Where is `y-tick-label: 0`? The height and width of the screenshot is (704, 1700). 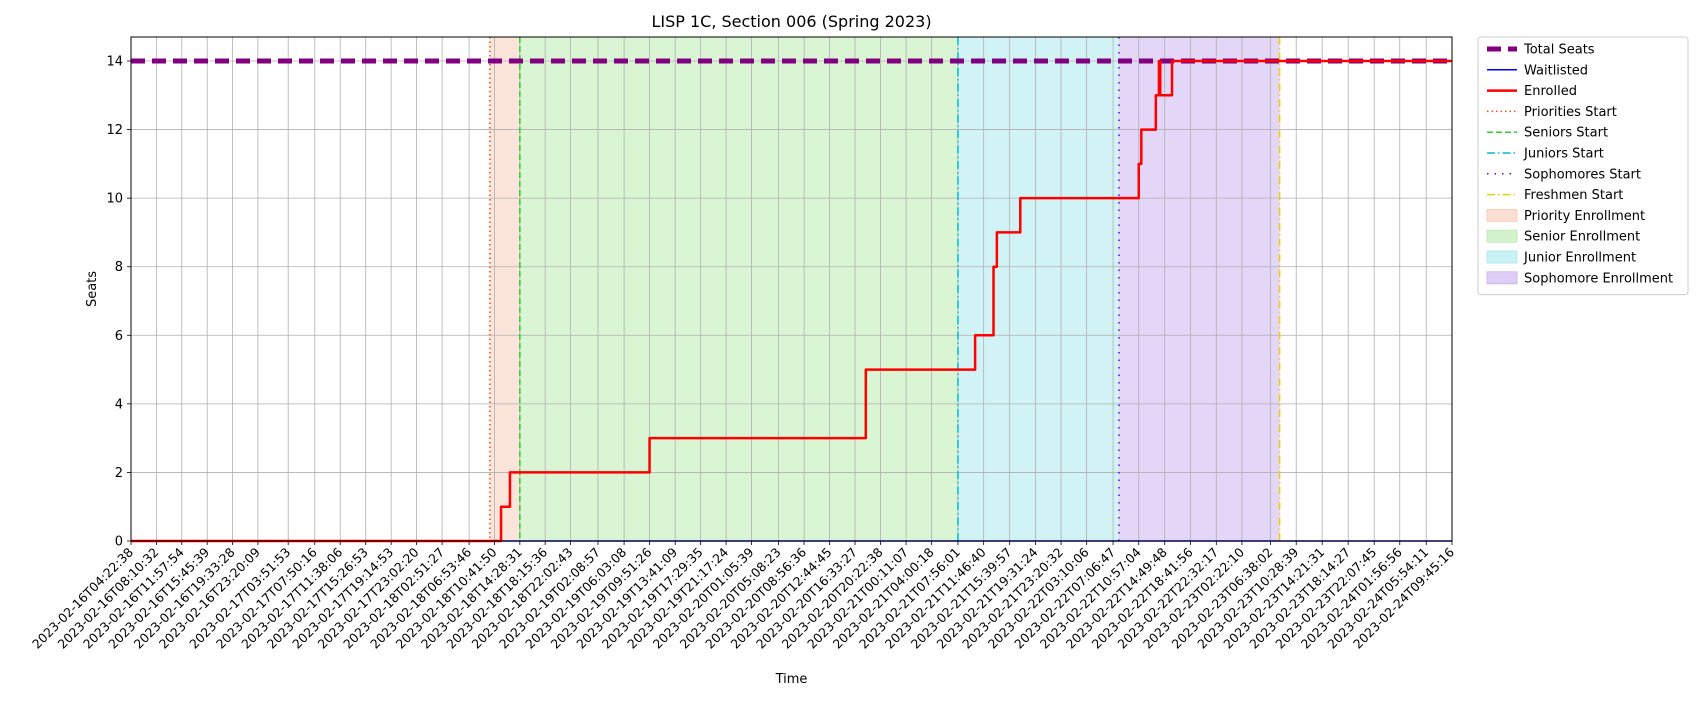 y-tick-label: 0 is located at coordinates (119, 542).